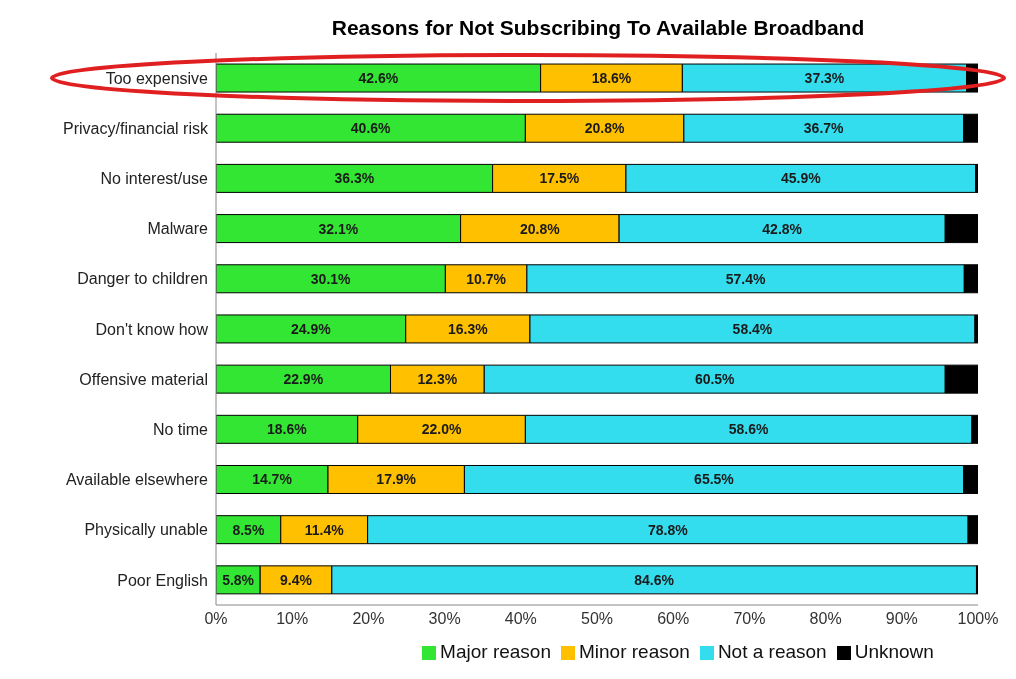  Describe the element at coordinates (520, 619) in the screenshot. I see `x-tick-label: 40%` at that location.